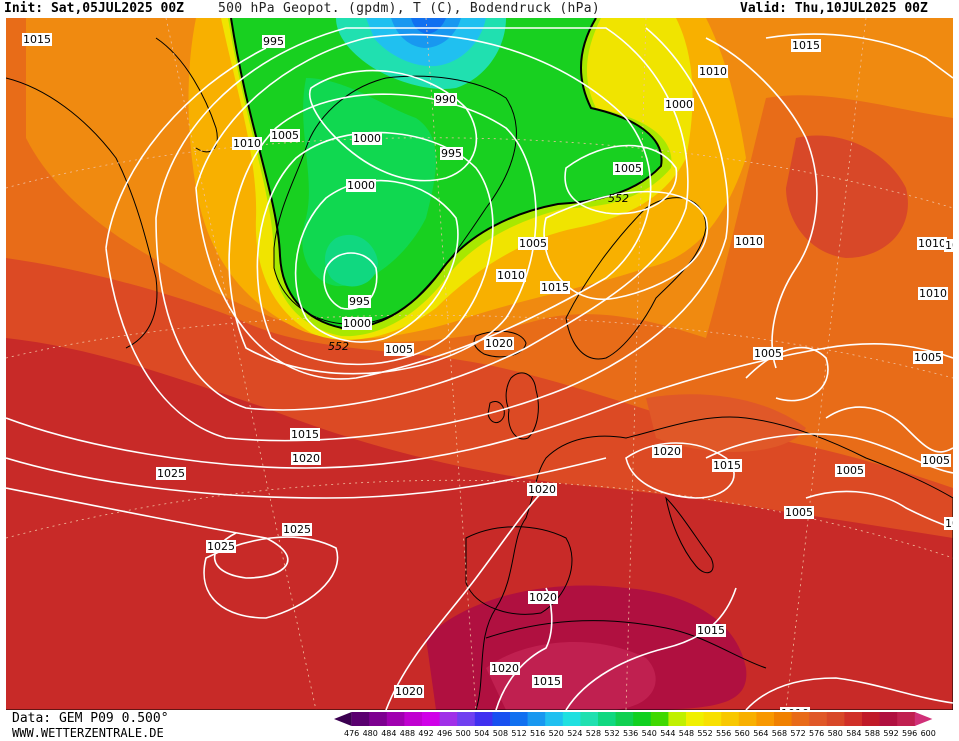  Describe the element at coordinates (575, 733) in the screenshot. I see `legend-value: 524` at that location.